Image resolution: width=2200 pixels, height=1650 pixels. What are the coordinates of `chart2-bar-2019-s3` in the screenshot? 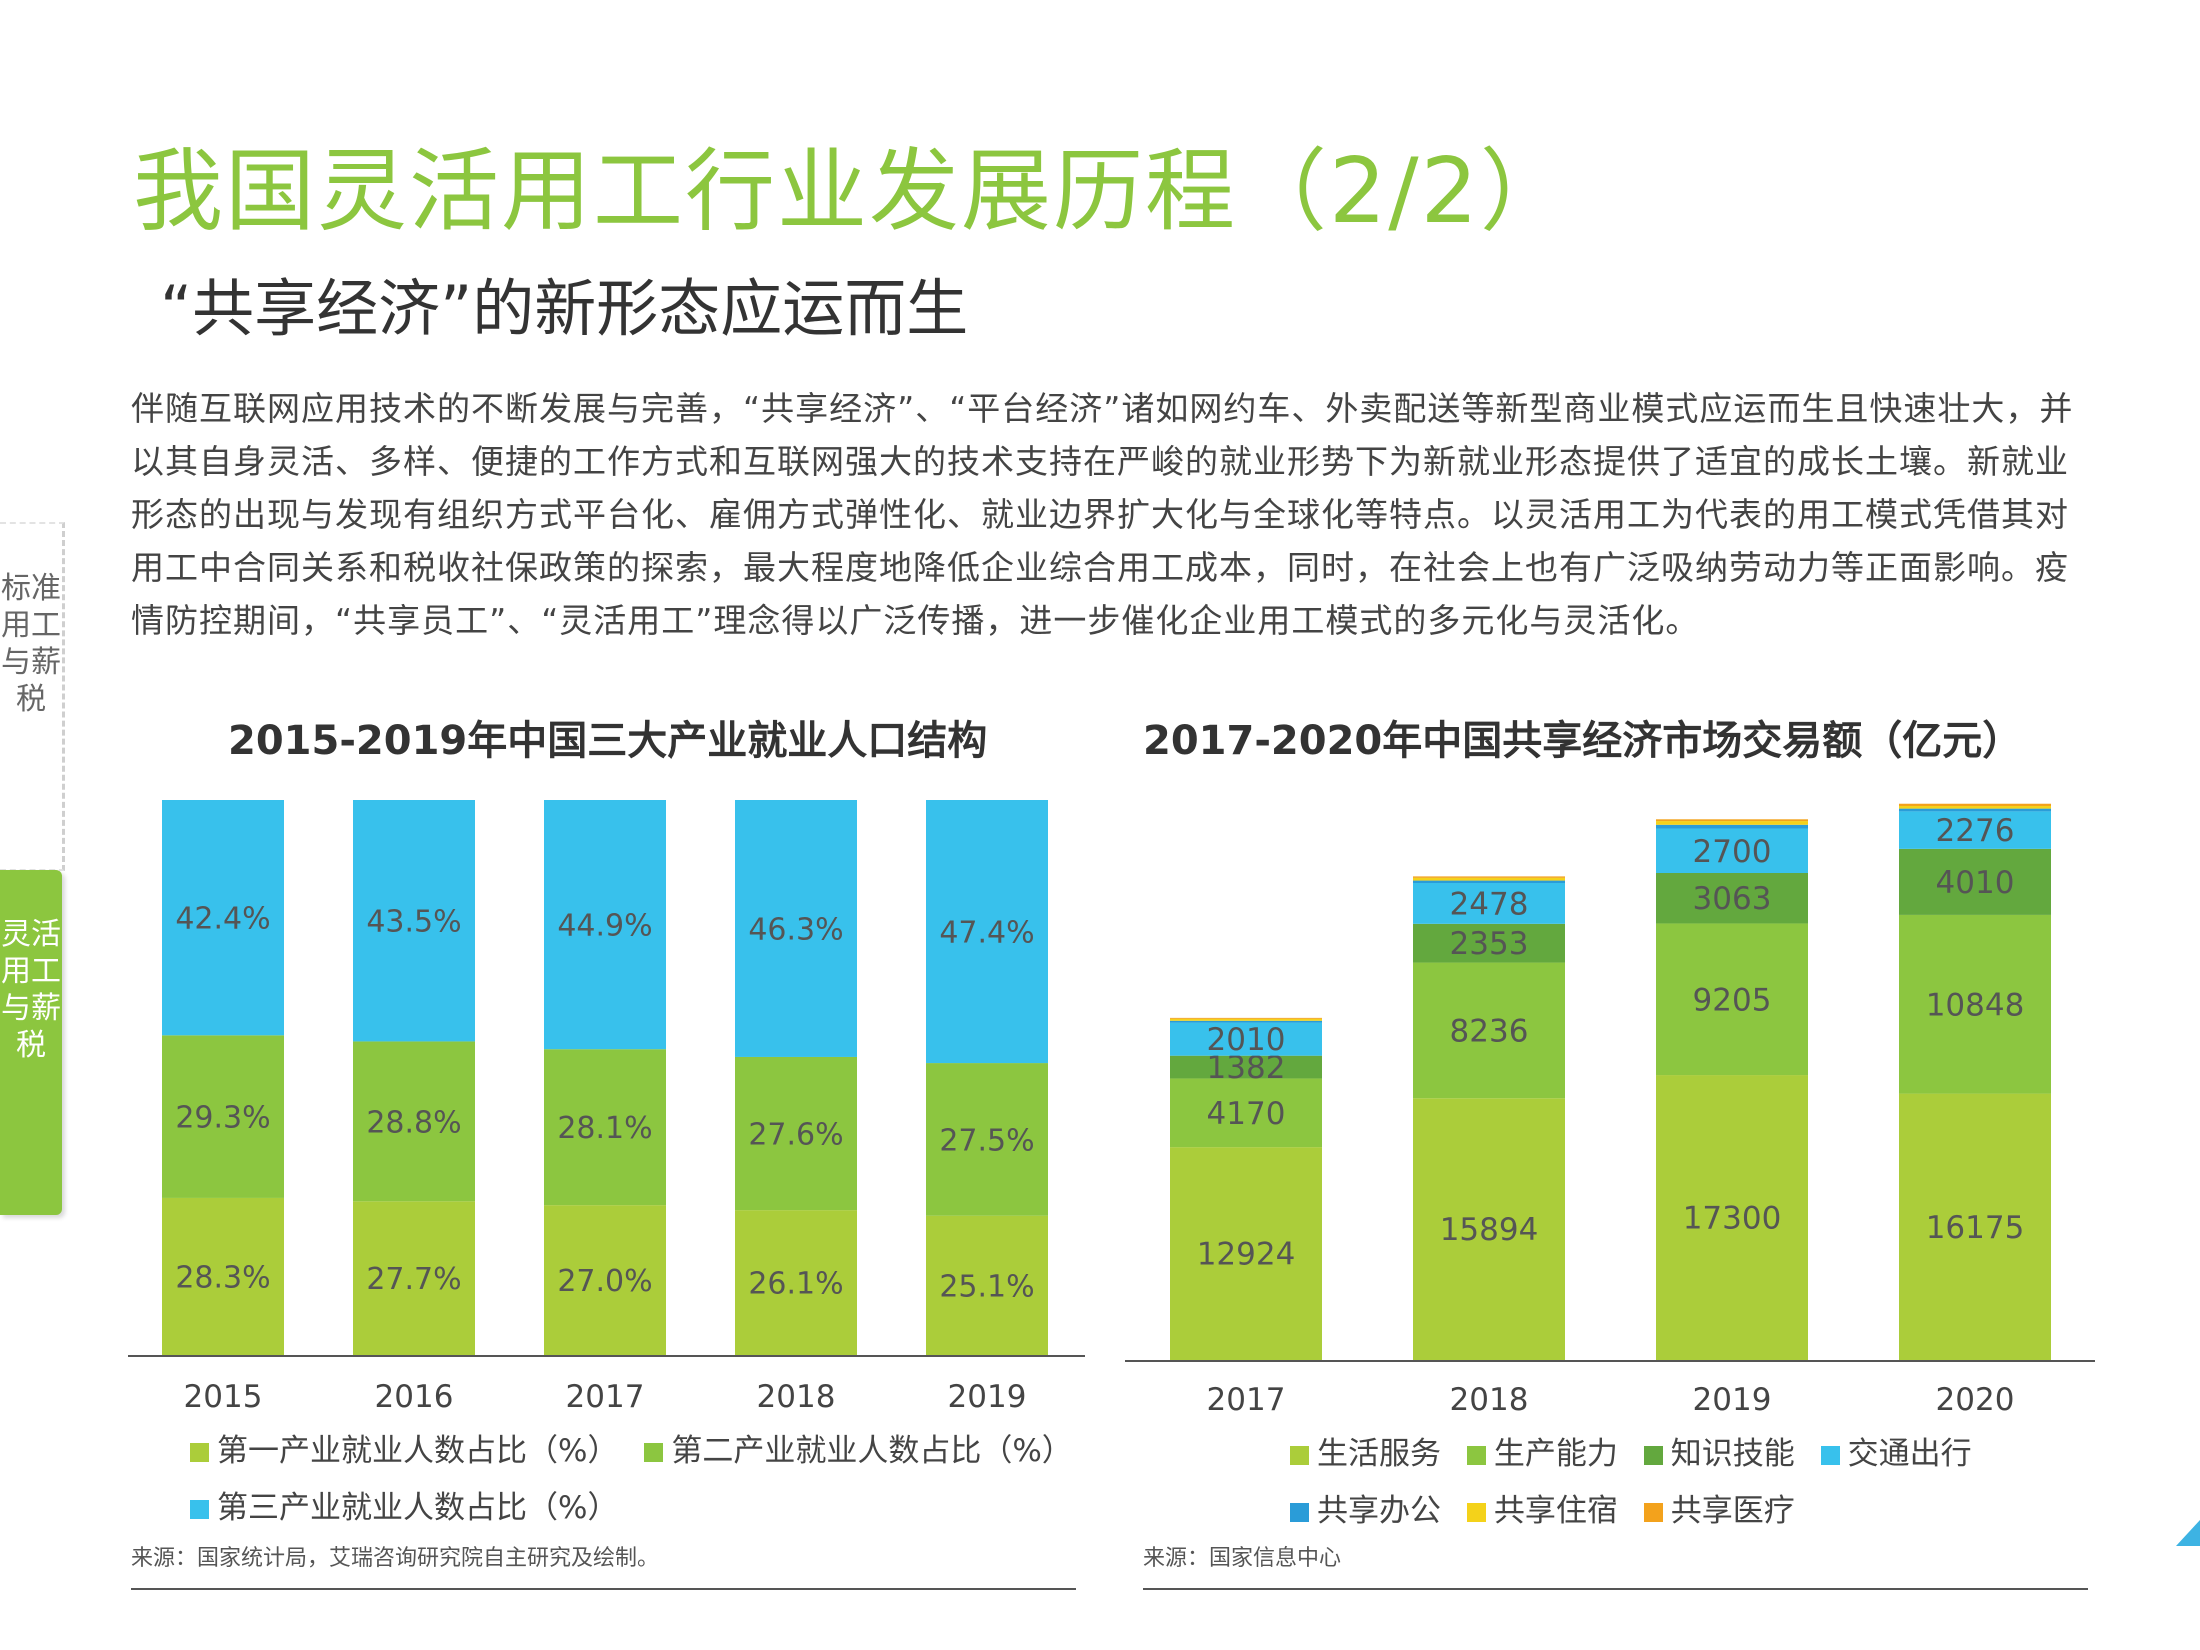 It's located at (1732, 898).